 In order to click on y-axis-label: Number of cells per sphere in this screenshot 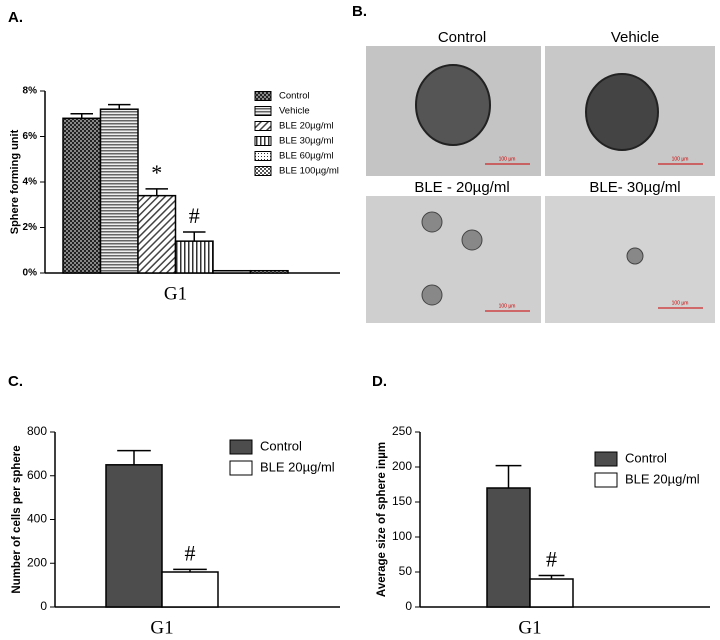, I will do `click(17, 519)`.